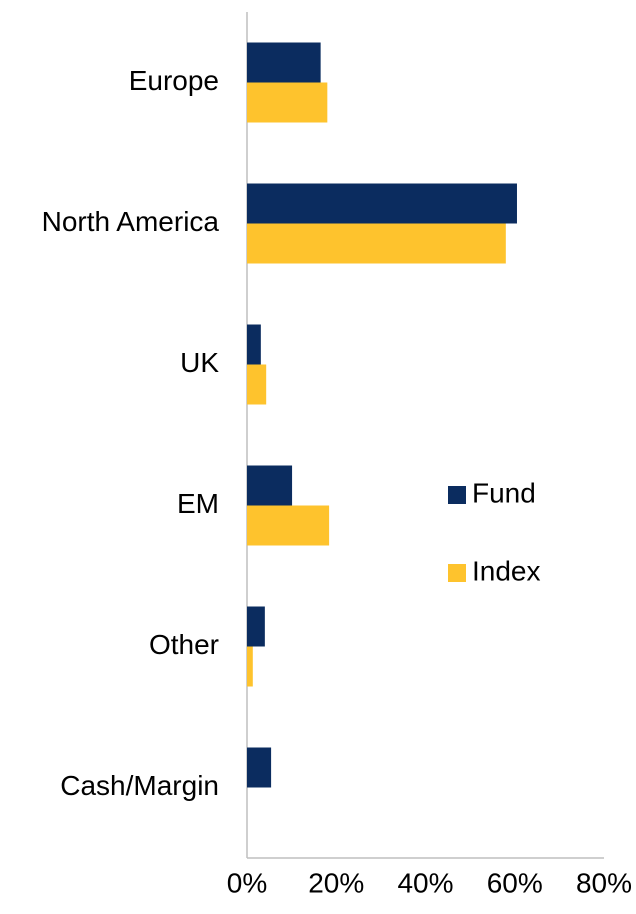 The image size is (636, 914). Describe the element at coordinates (174, 80) in the screenshot. I see `y-tick-label: Europe` at that location.